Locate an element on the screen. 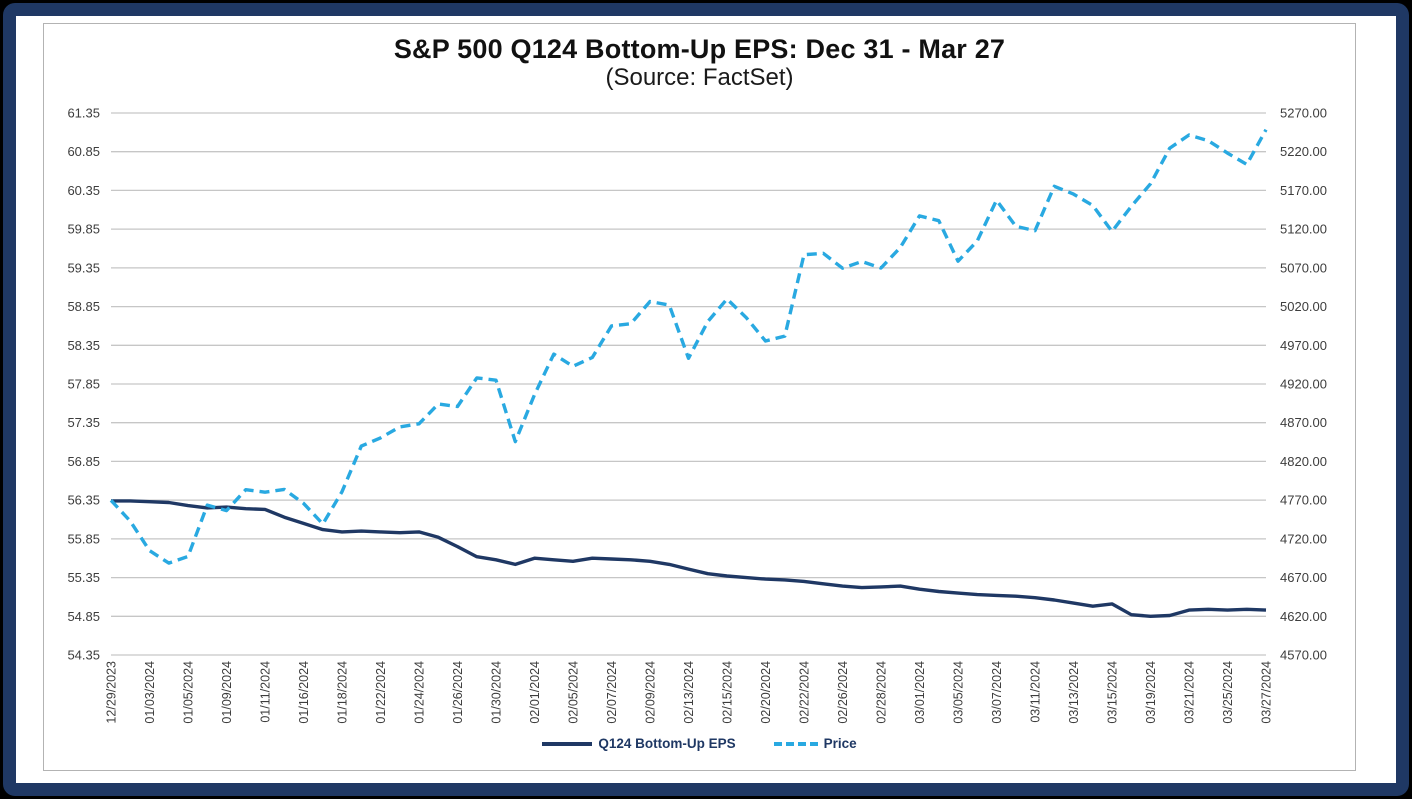 The image size is (1412, 799). eps-line is located at coordinates (689, 558).